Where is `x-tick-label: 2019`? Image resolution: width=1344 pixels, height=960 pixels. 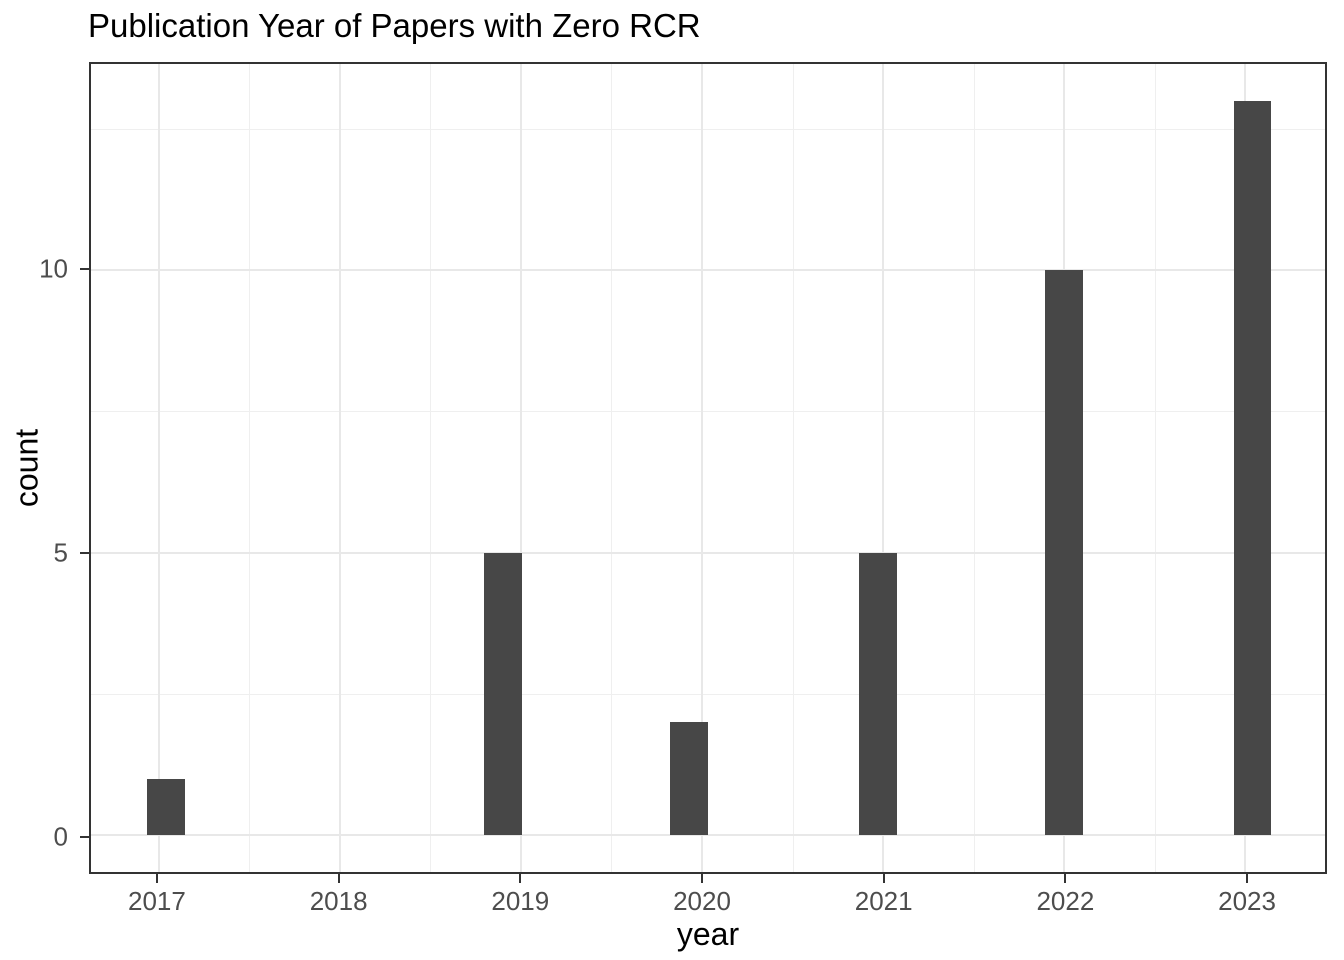 x-tick-label: 2019 is located at coordinates (520, 901).